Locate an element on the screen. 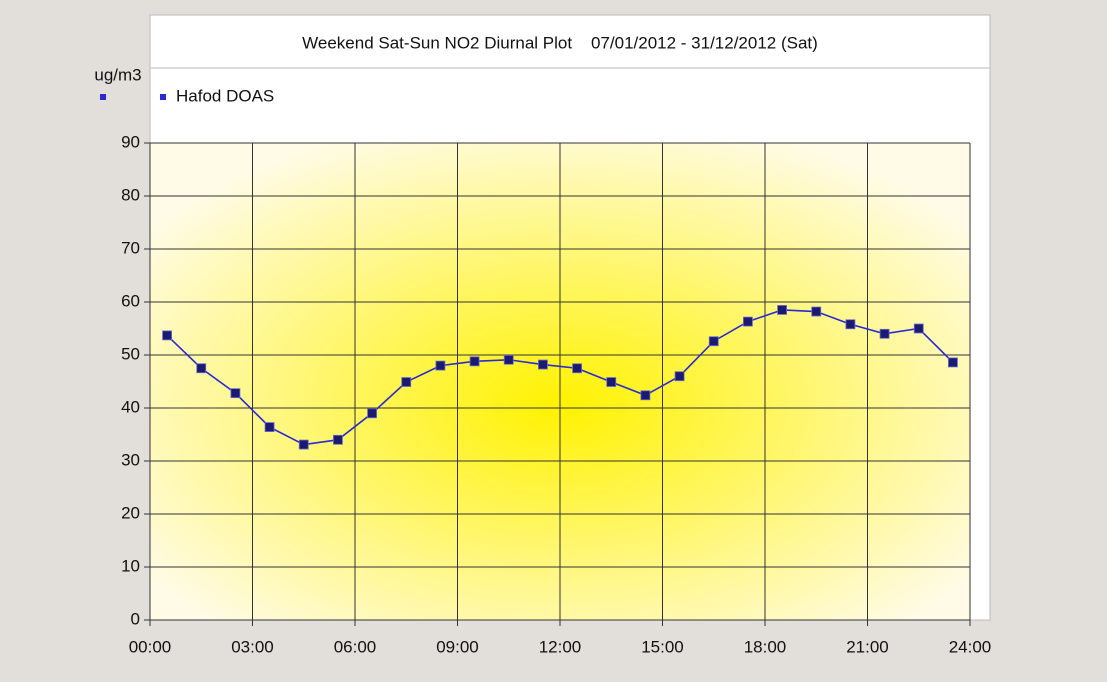 The width and height of the screenshot is (1107, 682). y-tick-label: 10 is located at coordinates (130, 565).